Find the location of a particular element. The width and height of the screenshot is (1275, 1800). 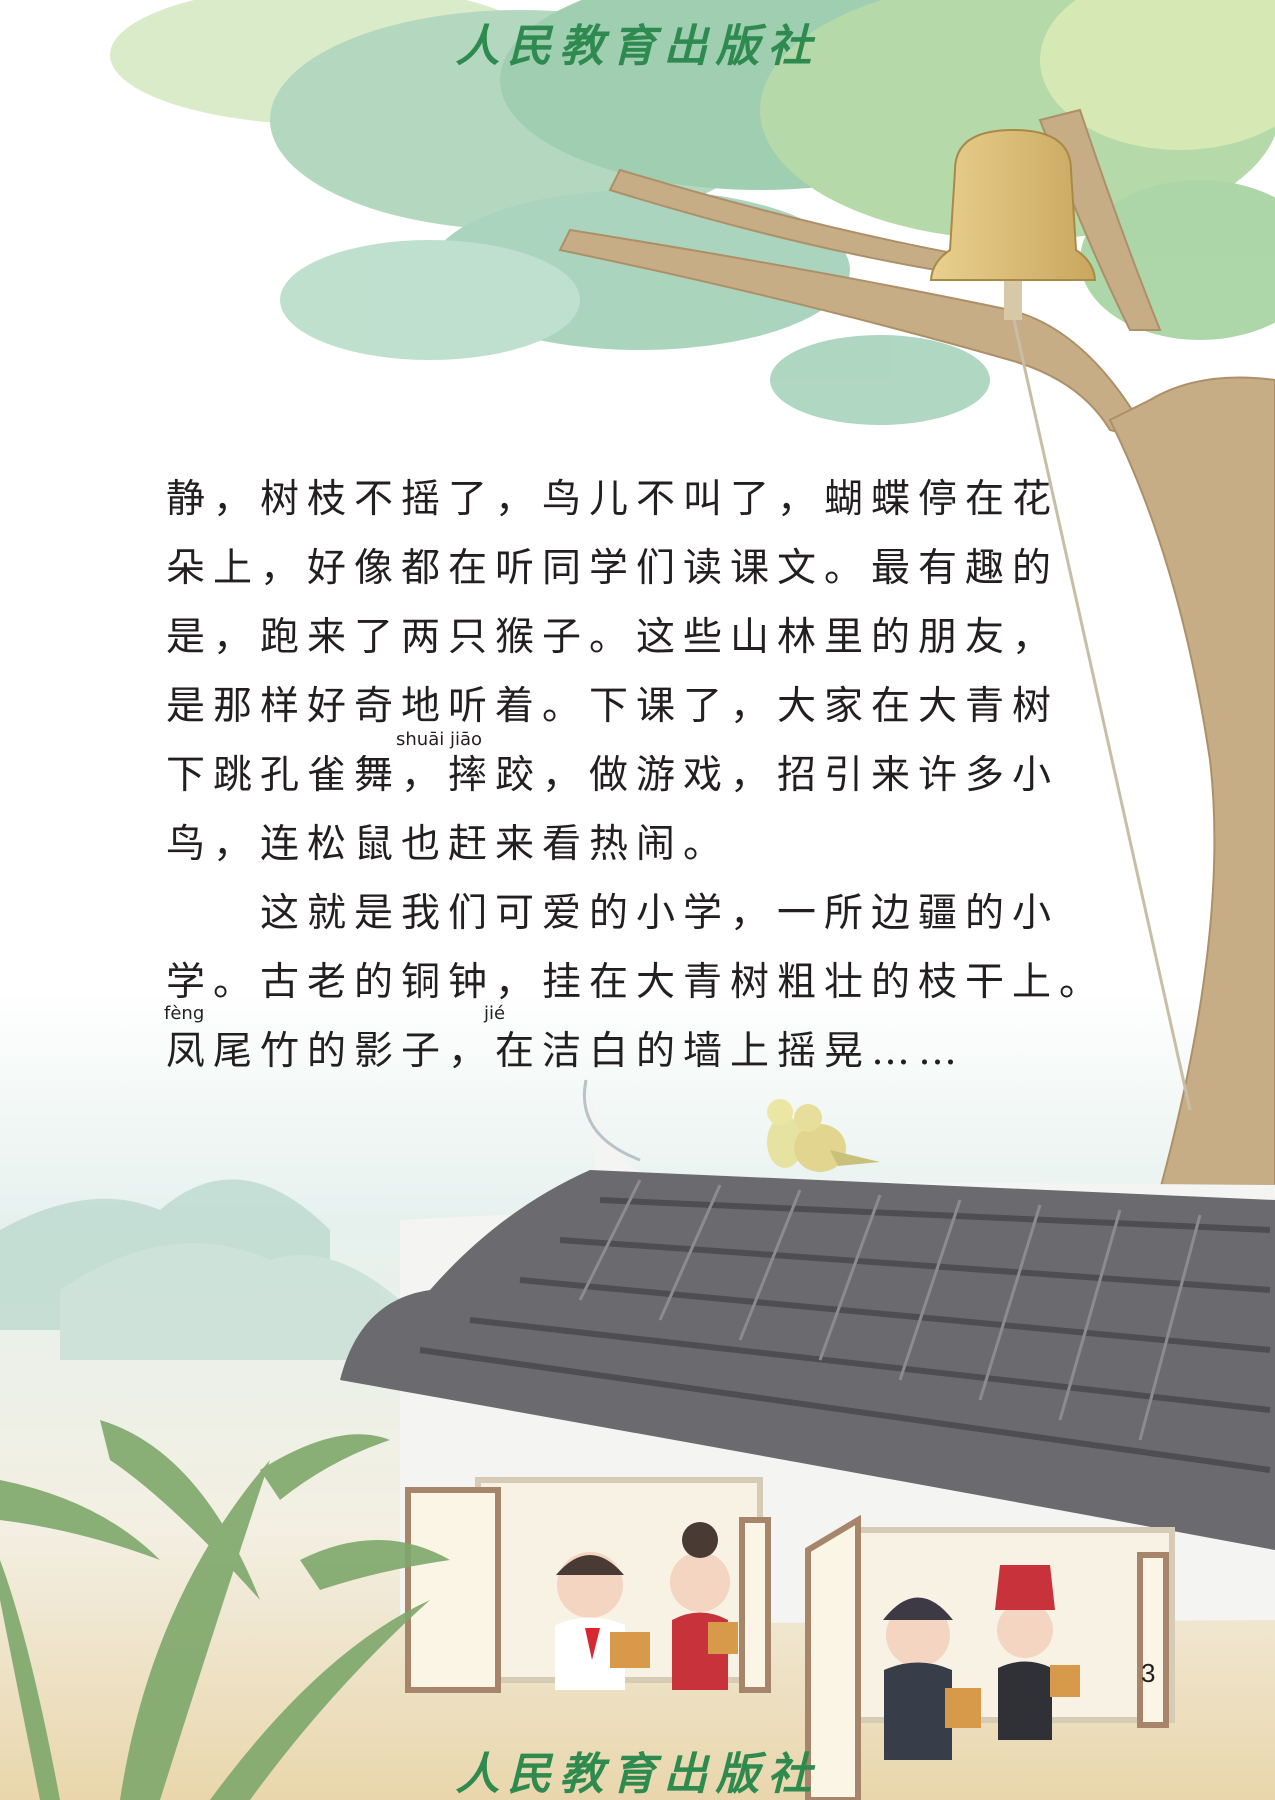

text-line: 学。古老的铜钟，挂在大青树粗壮的枝干上。 is located at coordinates (636, 982).